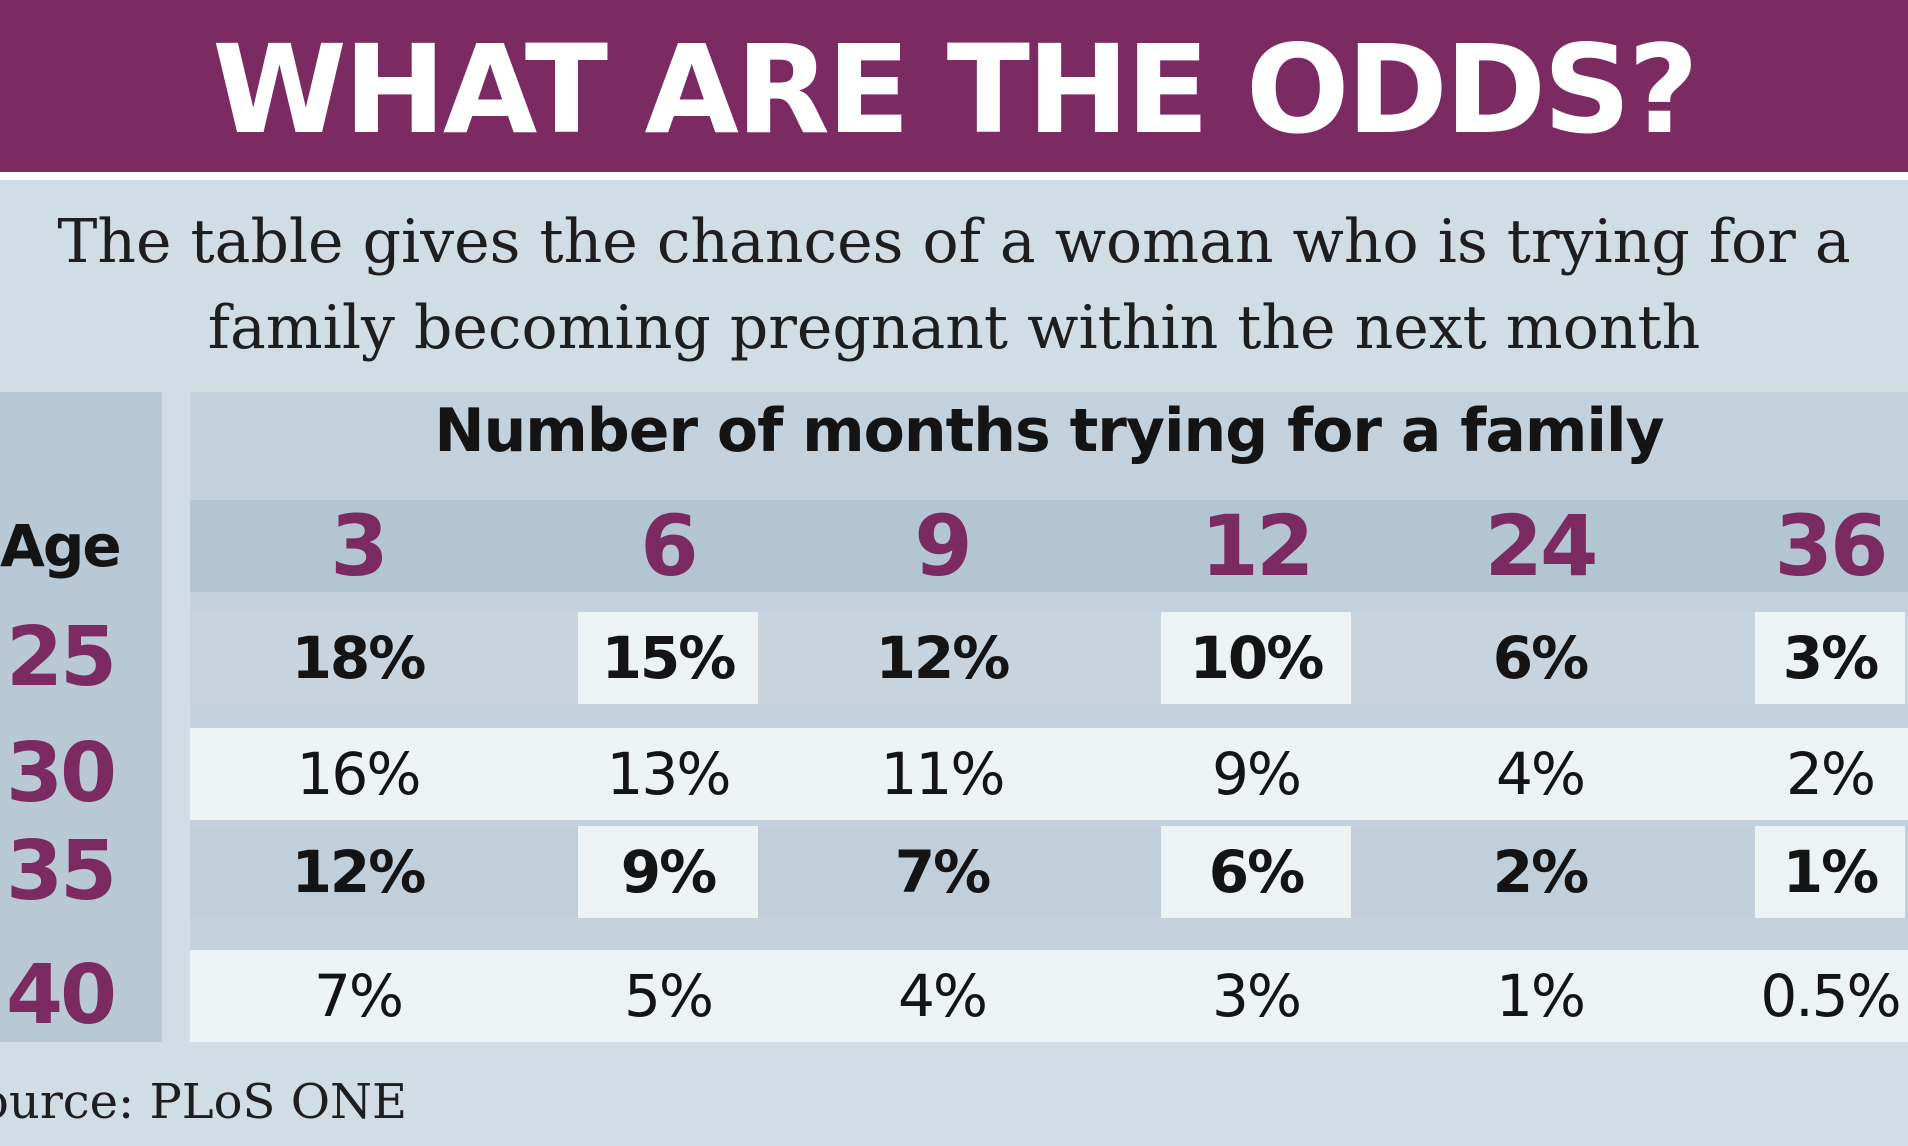 This screenshot has width=1908, height=1146. I want to click on age-label-40: 40, so click(61, 995).